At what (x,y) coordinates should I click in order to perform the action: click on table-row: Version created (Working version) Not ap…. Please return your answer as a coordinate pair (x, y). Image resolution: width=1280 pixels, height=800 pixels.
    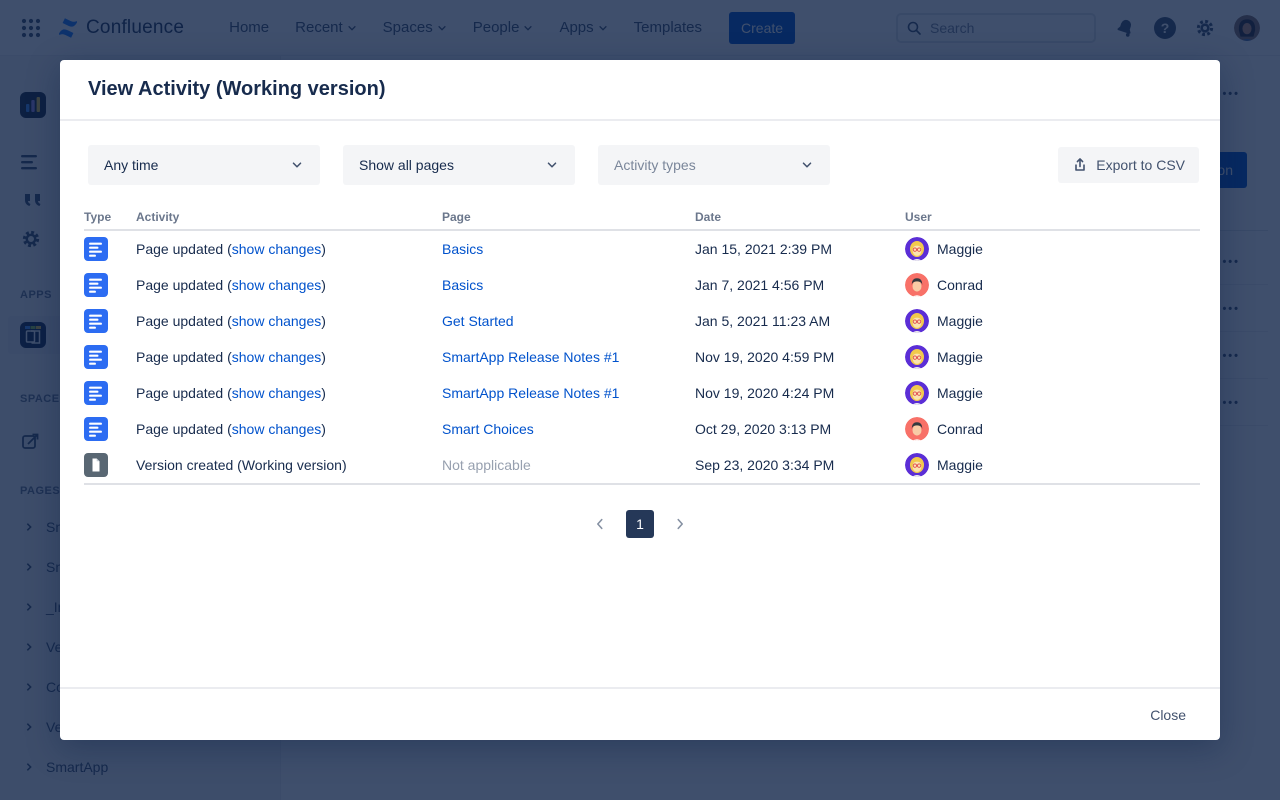
    Looking at the image, I should click on (642, 465).